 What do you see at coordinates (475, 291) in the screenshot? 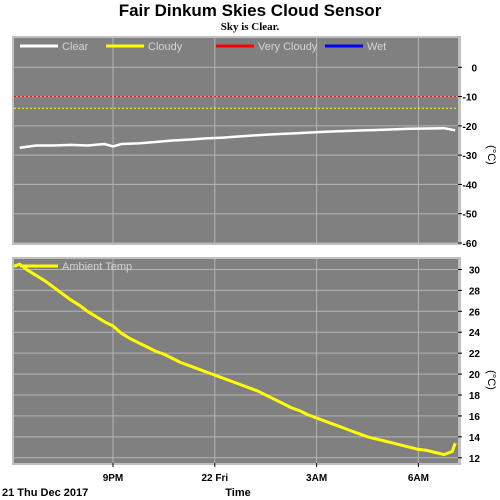
I see `ambient-ytick-label-1: 28` at bounding box center [475, 291].